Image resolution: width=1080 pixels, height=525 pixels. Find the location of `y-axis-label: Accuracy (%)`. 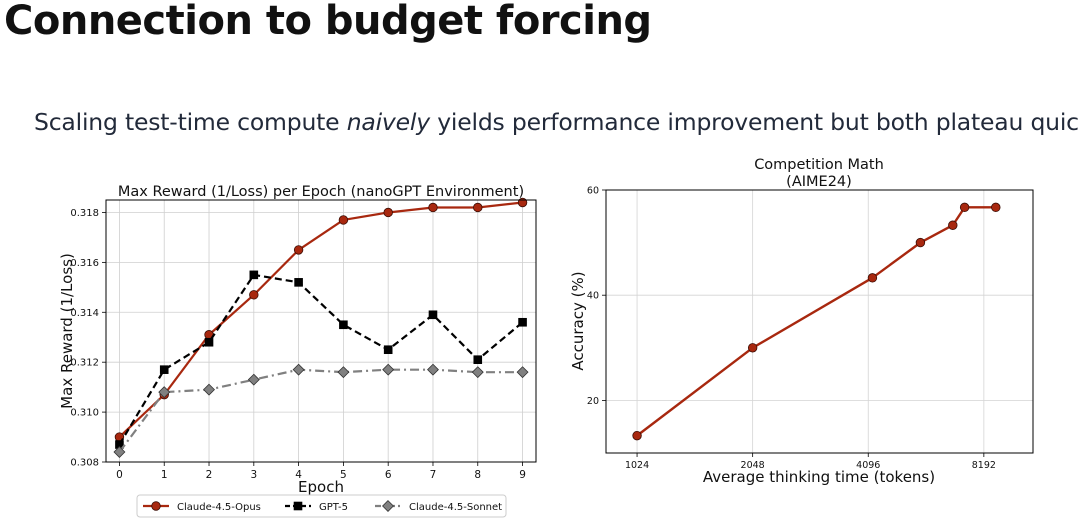

y-axis-label: Accuracy (%) is located at coordinates (578, 320).